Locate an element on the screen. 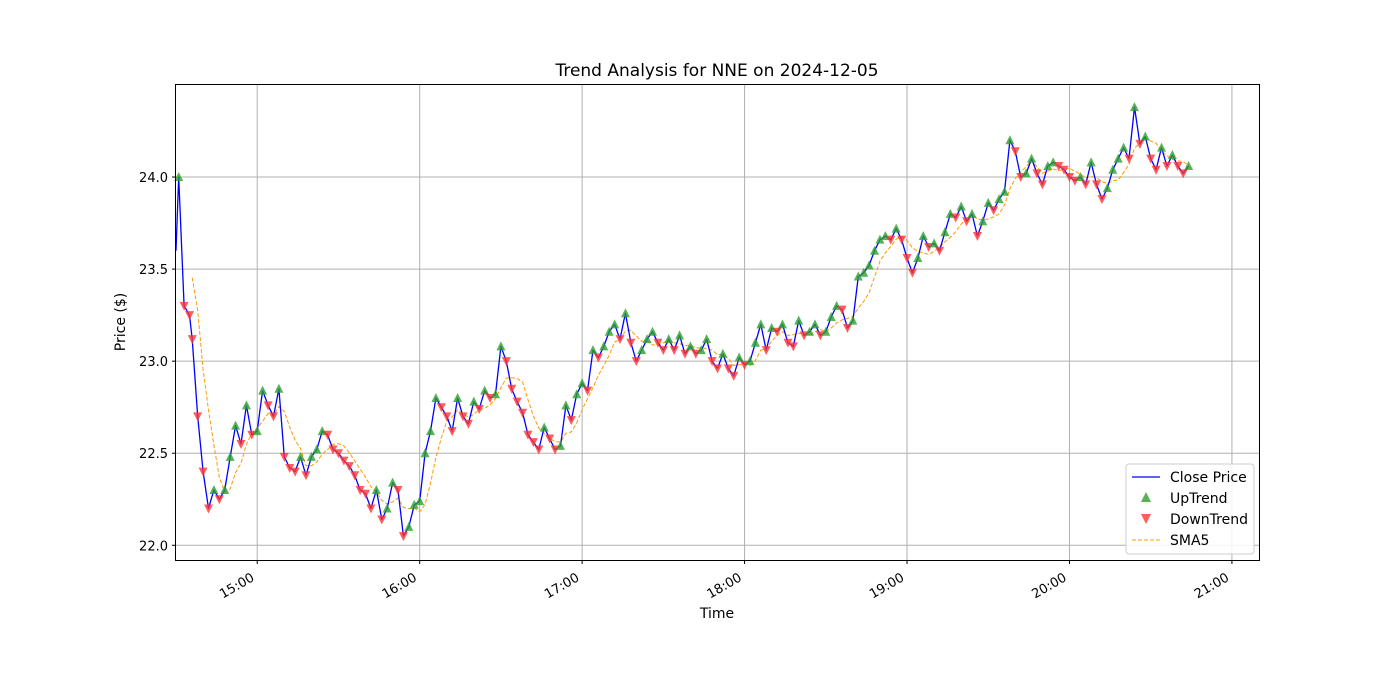  y-tick-label: 23.5 is located at coordinates (153, 270).